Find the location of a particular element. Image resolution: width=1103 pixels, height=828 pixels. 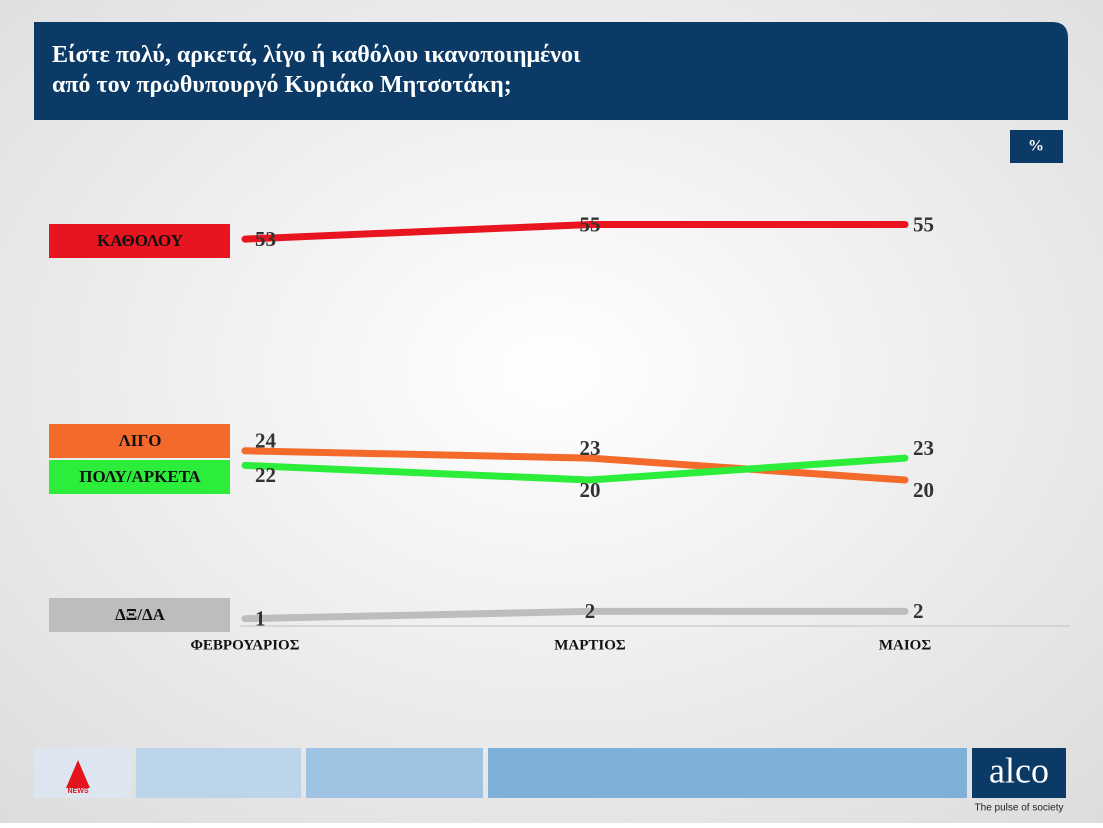

unit-label: % is located at coordinates (1036, 146).